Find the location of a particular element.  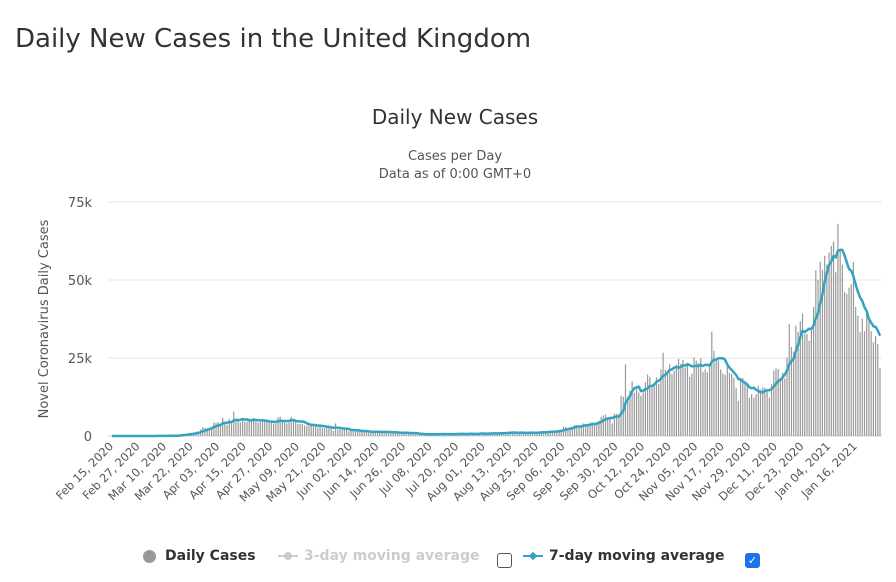

legend-7day-average: 7-day moving average is located at coordinates (624, 556).